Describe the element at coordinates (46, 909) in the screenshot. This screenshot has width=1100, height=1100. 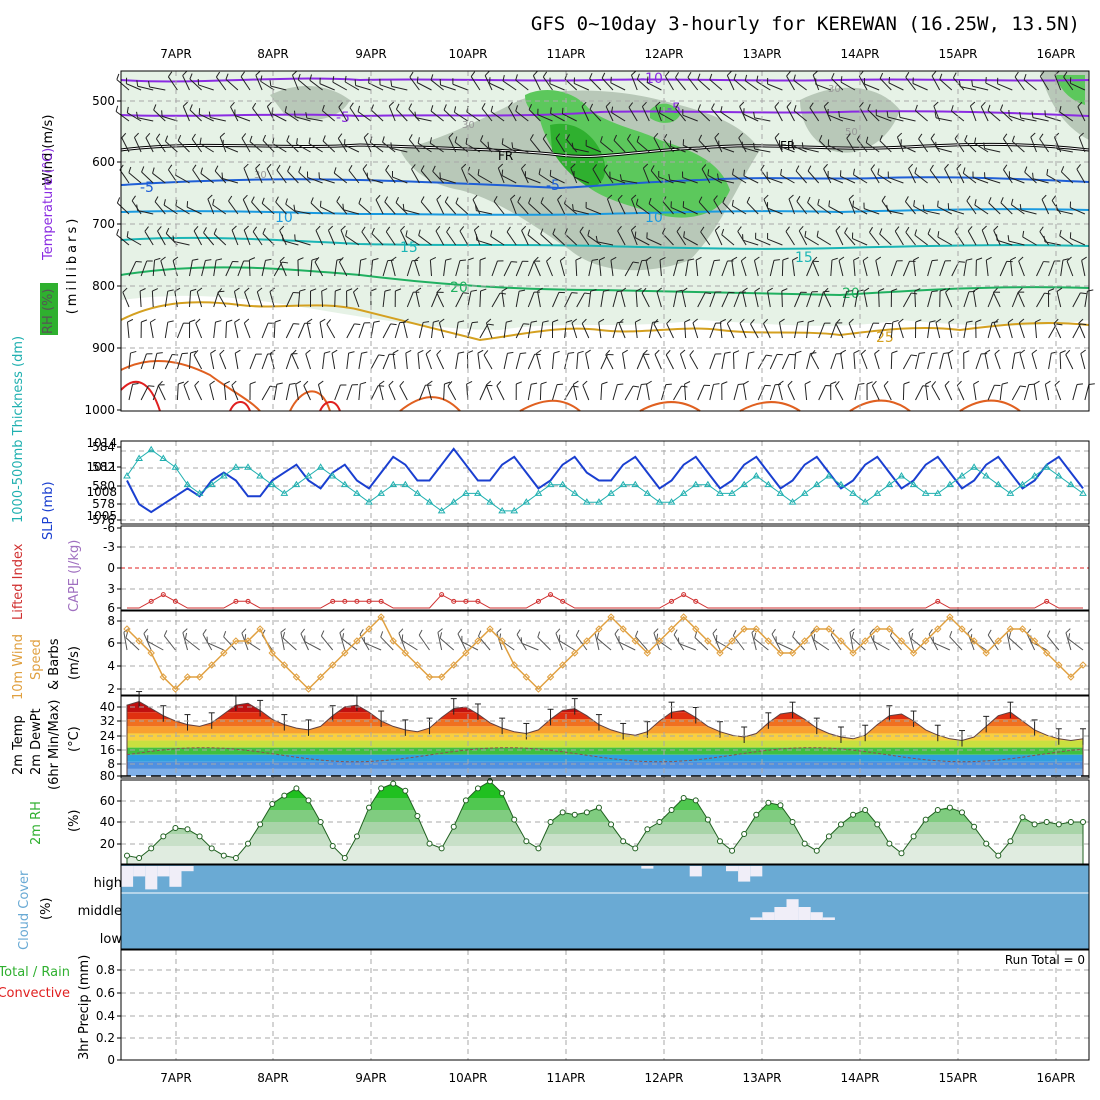
I see `cloud-label-unit: (%)` at that location.